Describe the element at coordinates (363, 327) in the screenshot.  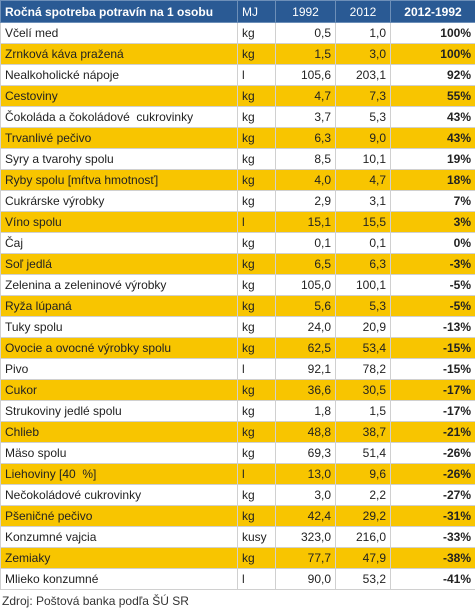
I see `table-cell: 20,9` at that location.